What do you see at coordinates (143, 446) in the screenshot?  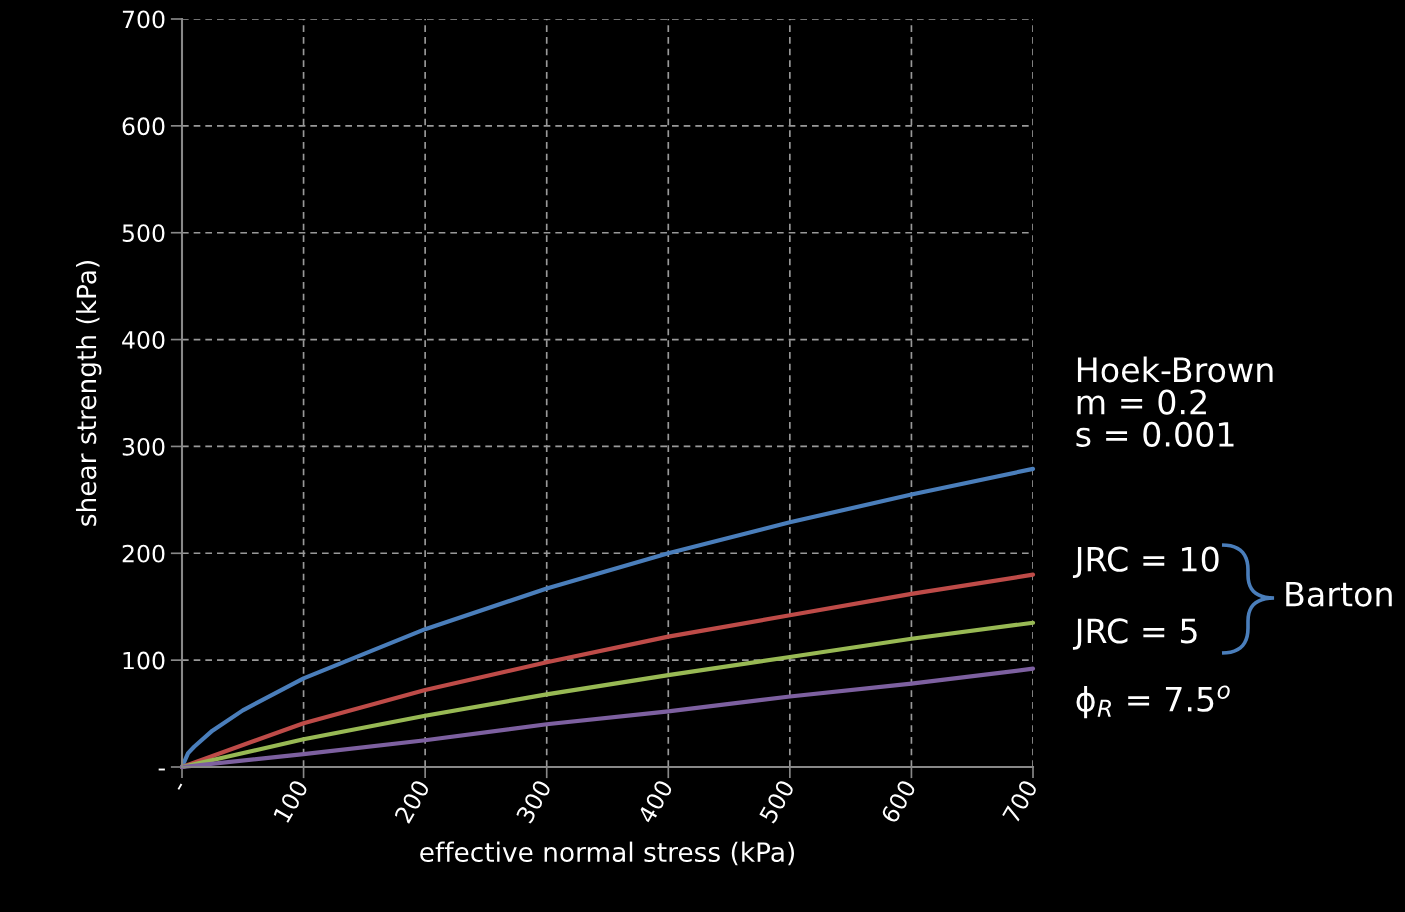 I see `y-tick-label: 300` at bounding box center [143, 446].